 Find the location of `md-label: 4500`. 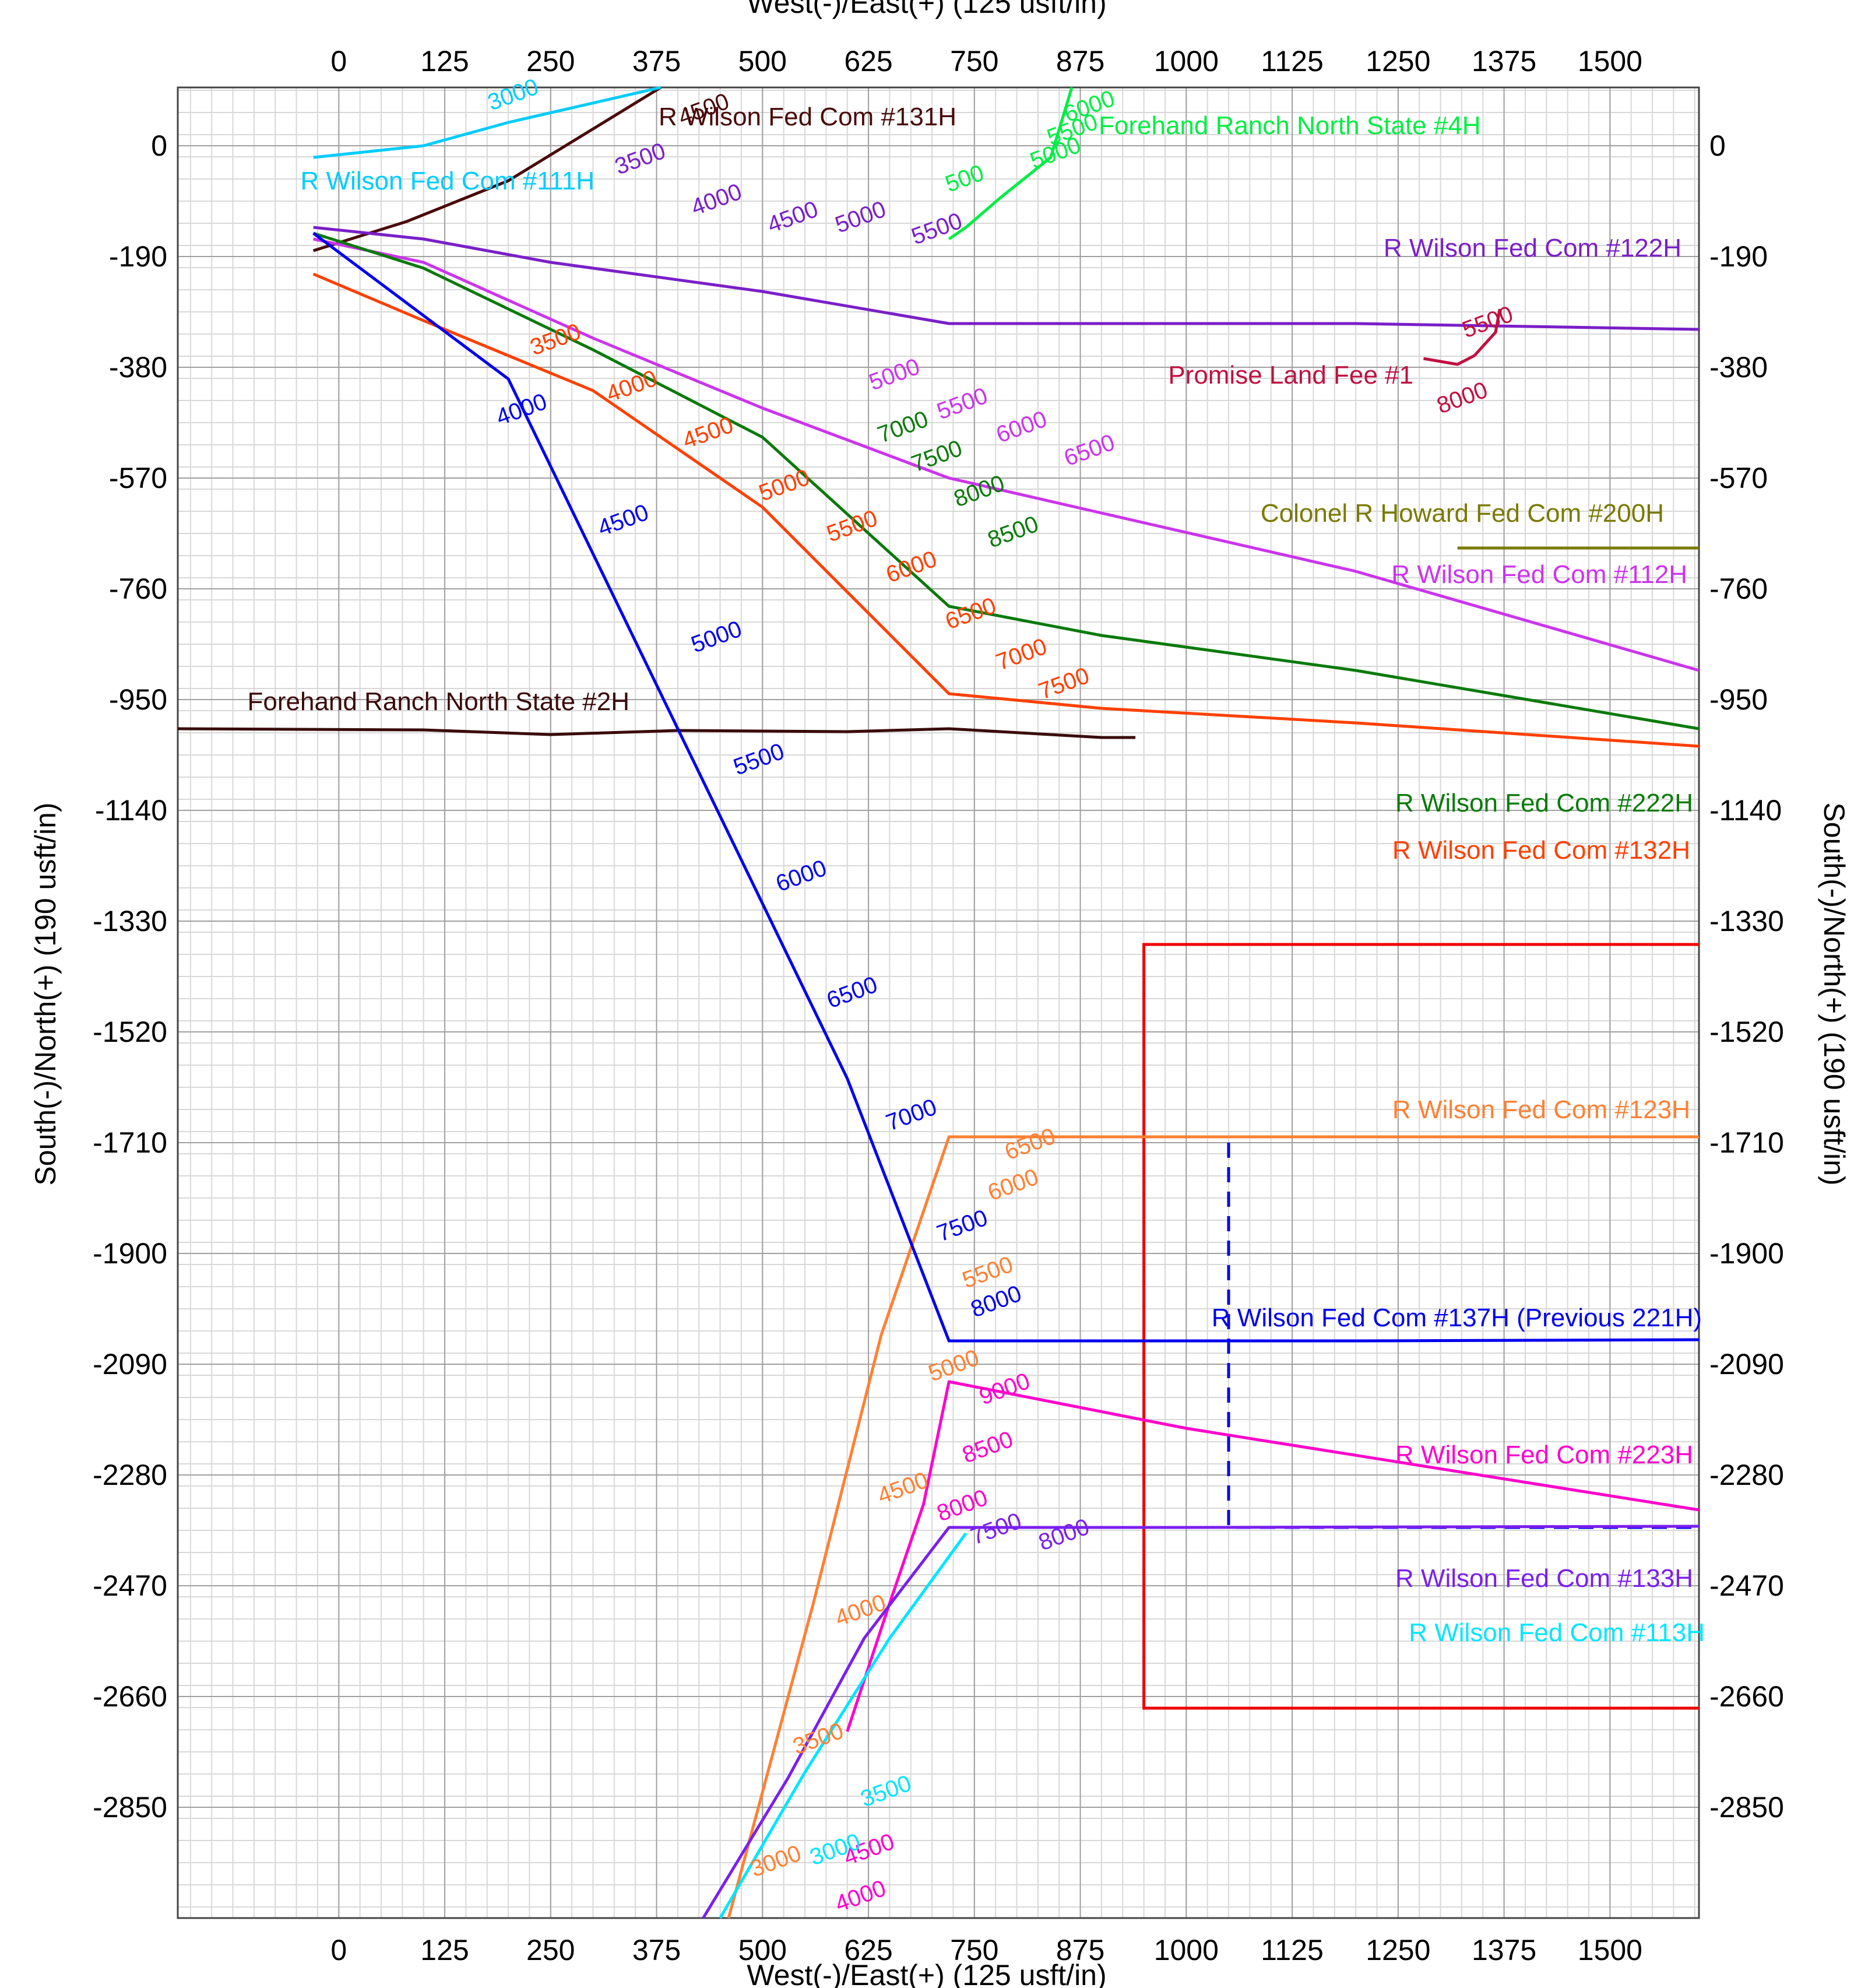

md-label: 4500 is located at coordinates (623, 521).